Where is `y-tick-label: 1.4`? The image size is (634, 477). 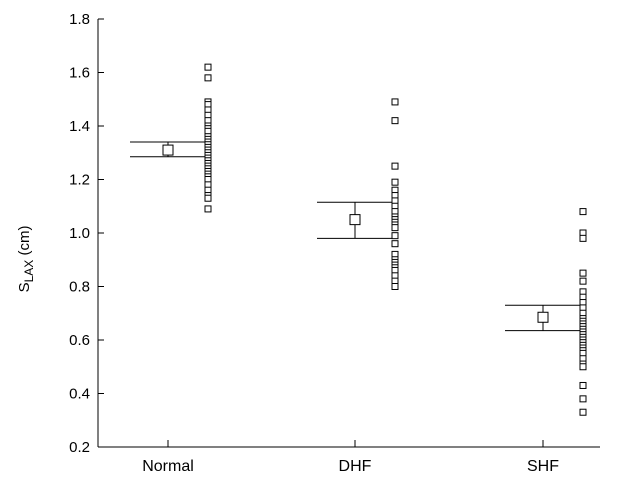 y-tick-label: 1.4 is located at coordinates (79, 126).